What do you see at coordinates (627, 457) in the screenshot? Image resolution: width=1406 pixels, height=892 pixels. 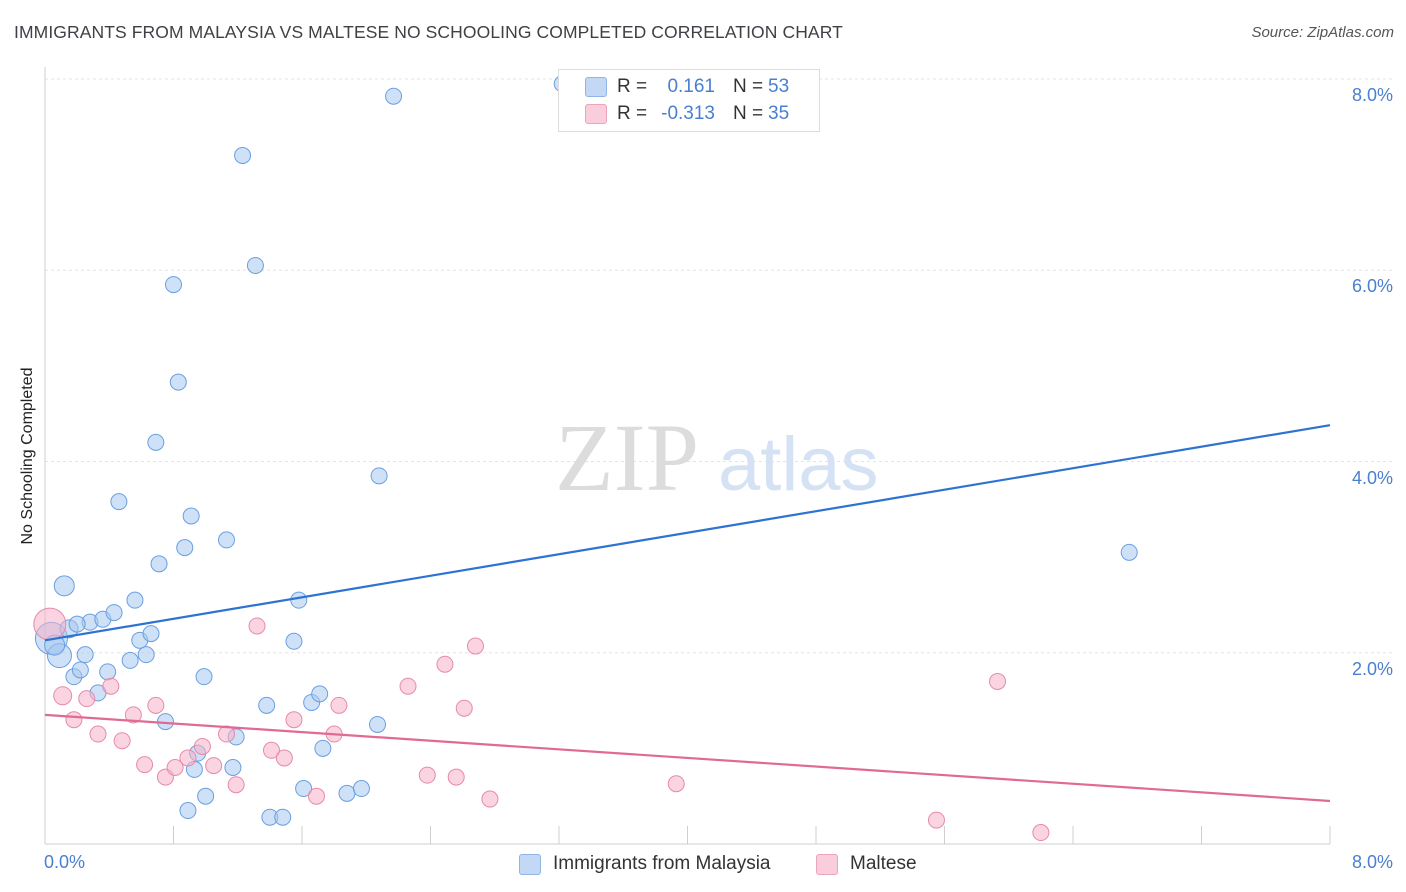 I see `watermark-zip: ZIP` at bounding box center [627, 457].